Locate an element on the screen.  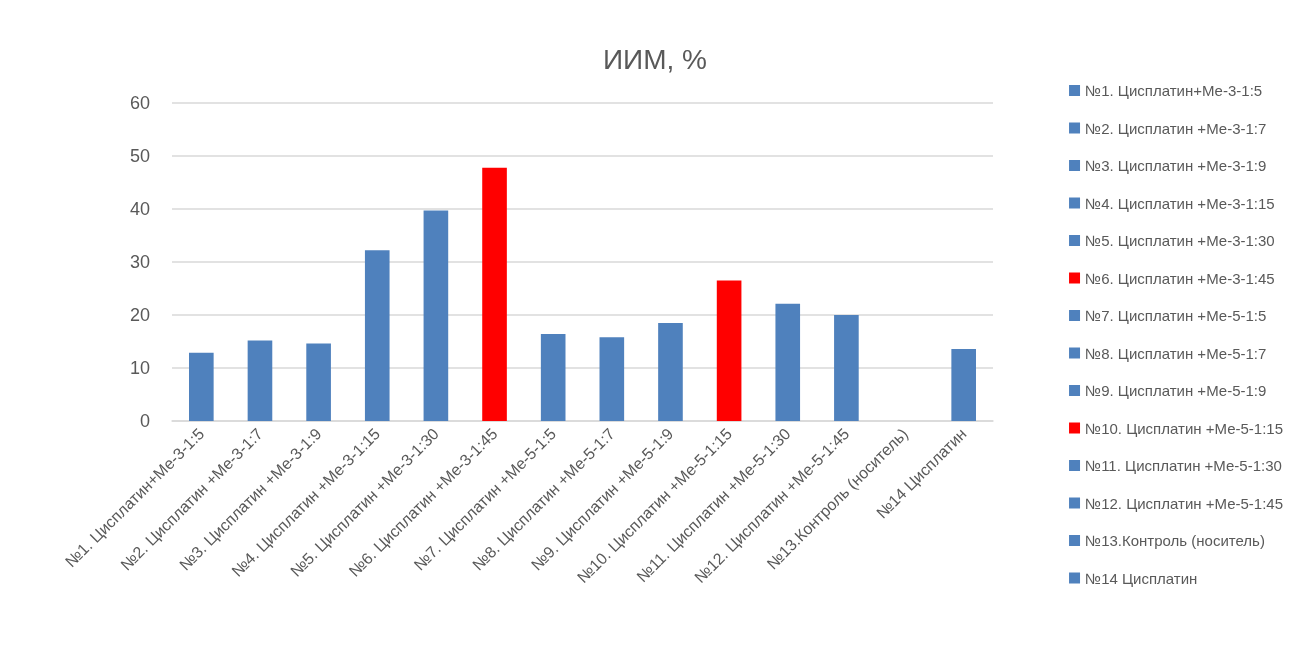
legend-label: №5. Цисплатин +Ме-3-1:30 is located at coordinates (1180, 240).